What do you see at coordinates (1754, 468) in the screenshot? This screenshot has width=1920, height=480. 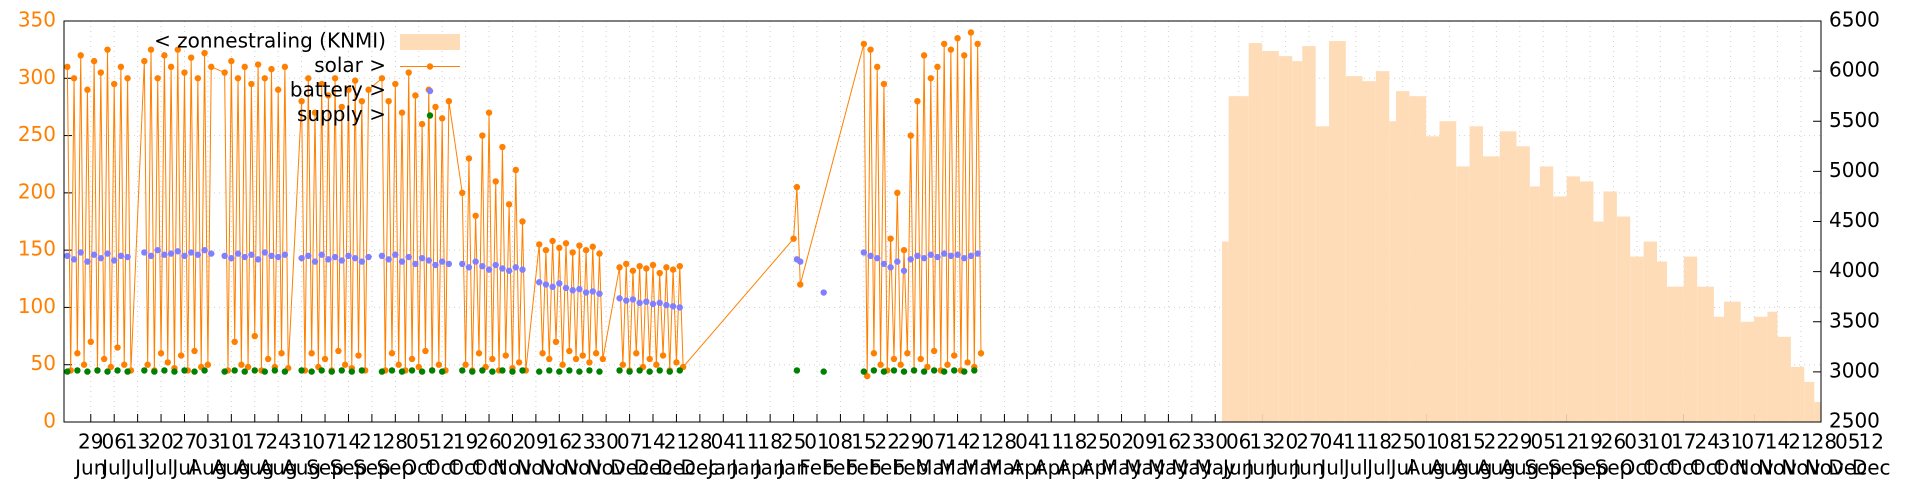 I see `x-tick-month: Nov` at bounding box center [1754, 468].